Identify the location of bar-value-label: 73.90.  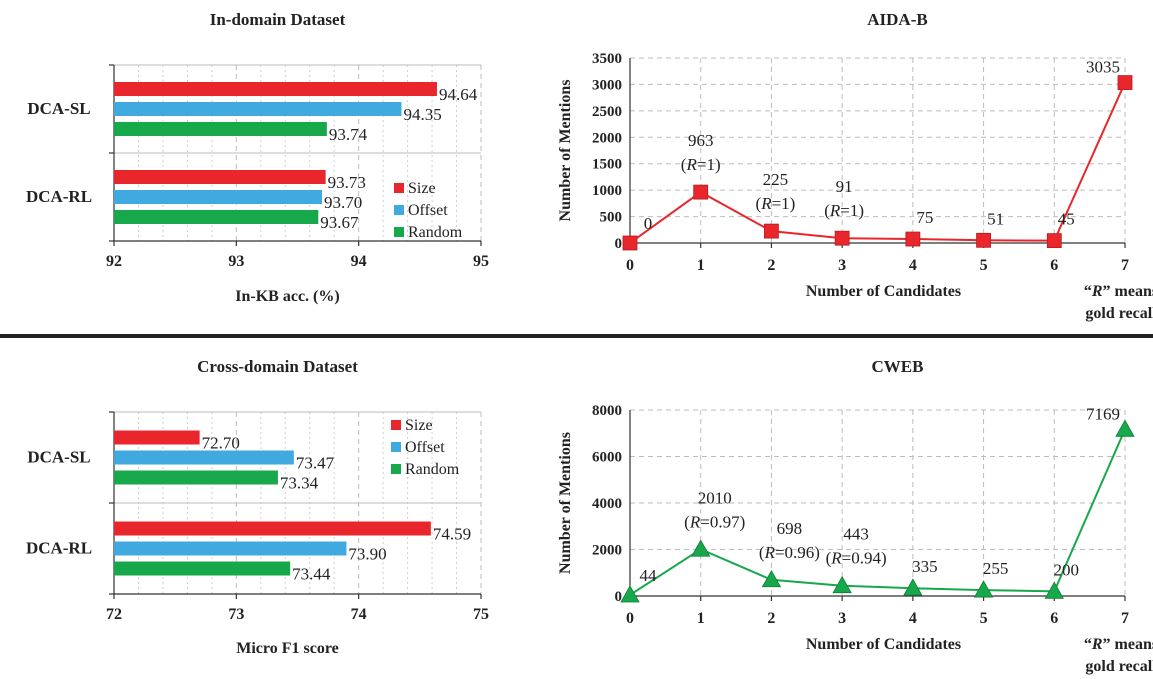
(367, 554).